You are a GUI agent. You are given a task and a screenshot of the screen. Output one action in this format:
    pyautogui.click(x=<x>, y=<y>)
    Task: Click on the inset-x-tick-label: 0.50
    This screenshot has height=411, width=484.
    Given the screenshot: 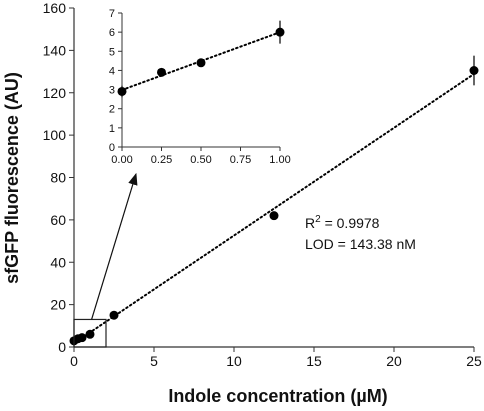 What is the action you would take?
    pyautogui.click(x=200, y=160)
    